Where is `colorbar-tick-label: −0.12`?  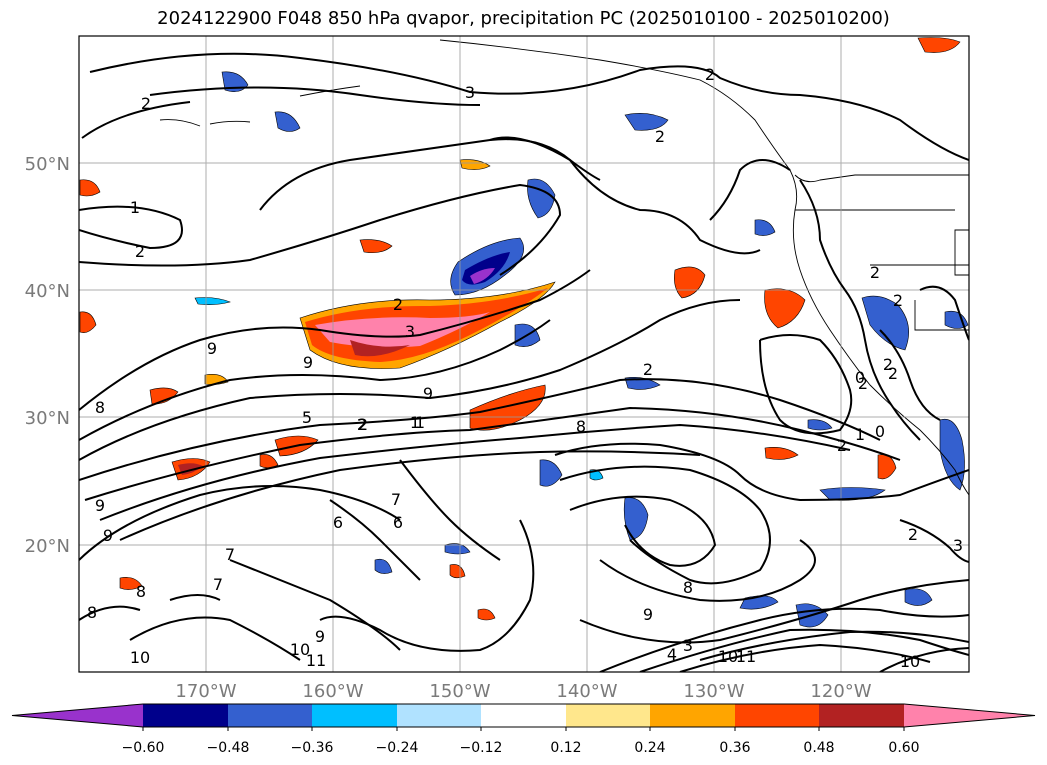
colorbar-tick-label: −0.12 is located at coordinates (481, 748).